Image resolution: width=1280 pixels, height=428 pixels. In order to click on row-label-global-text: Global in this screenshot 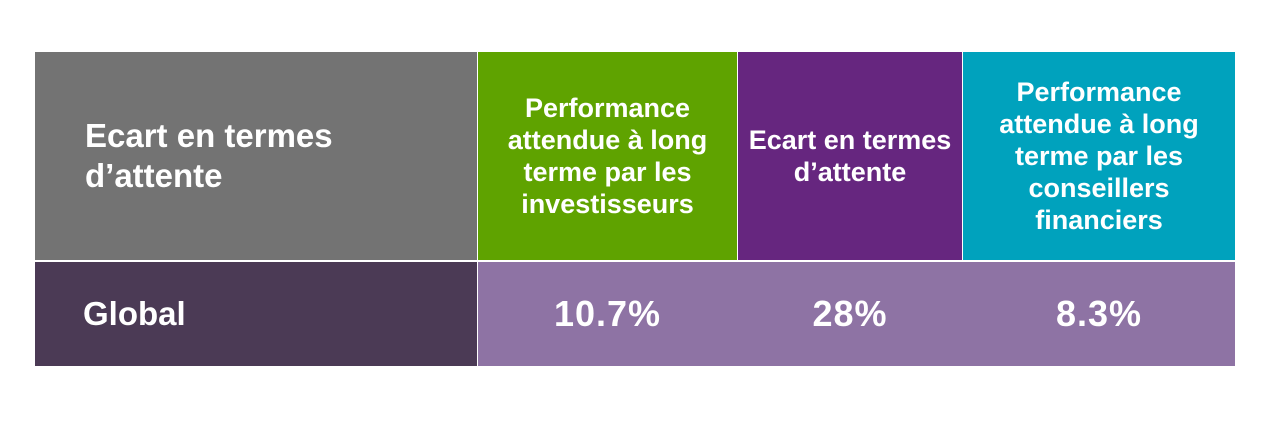, I will do `click(134, 313)`.